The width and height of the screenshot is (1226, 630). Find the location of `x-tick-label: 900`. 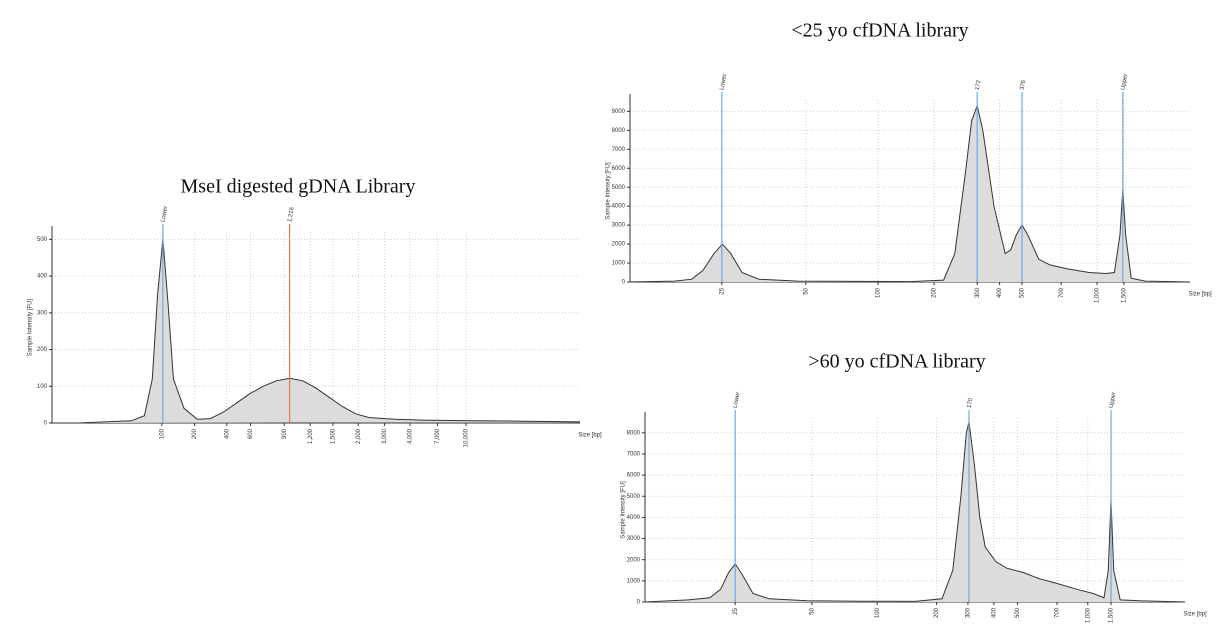

x-tick-label: 900 is located at coordinates (285, 433).